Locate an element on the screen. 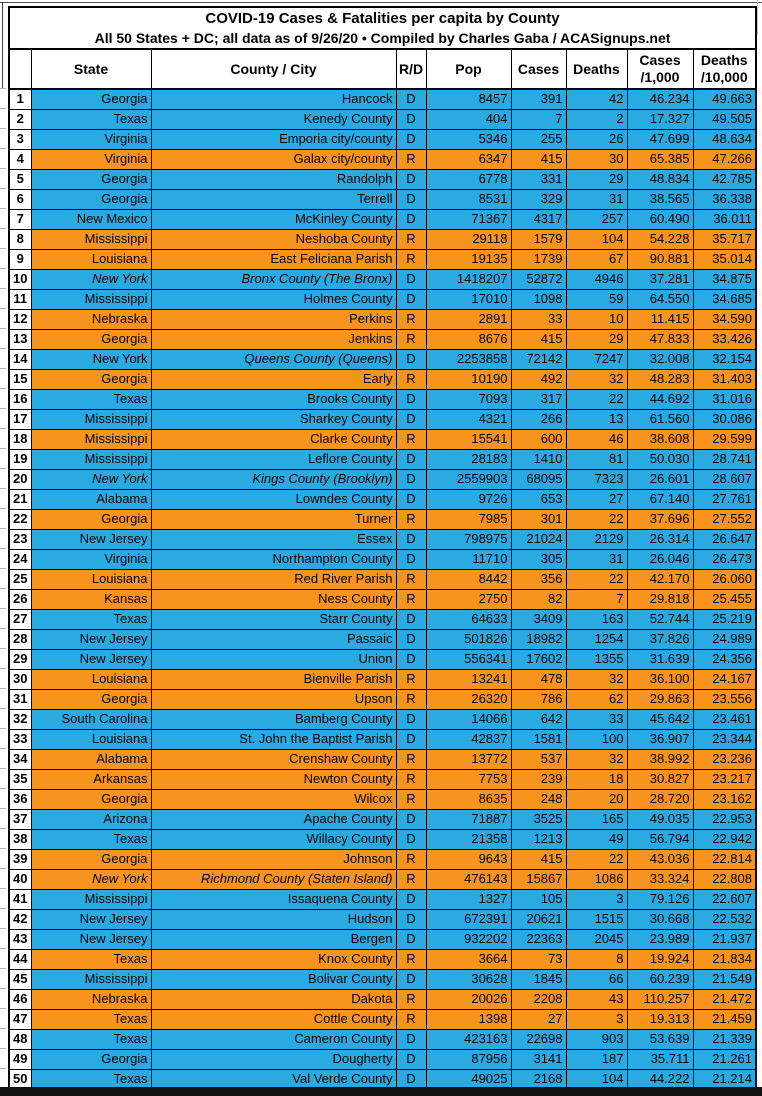 This screenshot has width=762, height=1096. cell-rank: 22 is located at coordinates (20, 519).